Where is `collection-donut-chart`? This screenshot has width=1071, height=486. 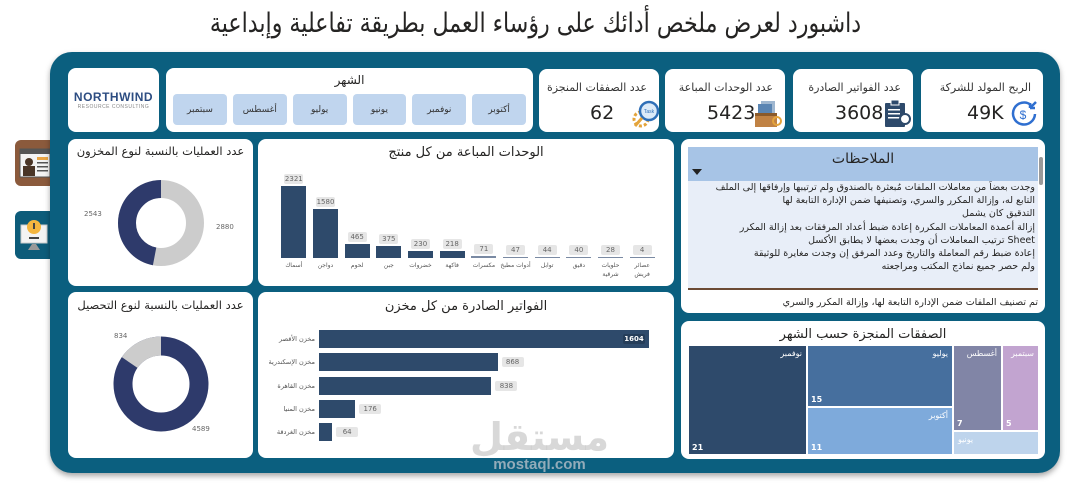 collection-donut-chart is located at coordinates (161, 384).